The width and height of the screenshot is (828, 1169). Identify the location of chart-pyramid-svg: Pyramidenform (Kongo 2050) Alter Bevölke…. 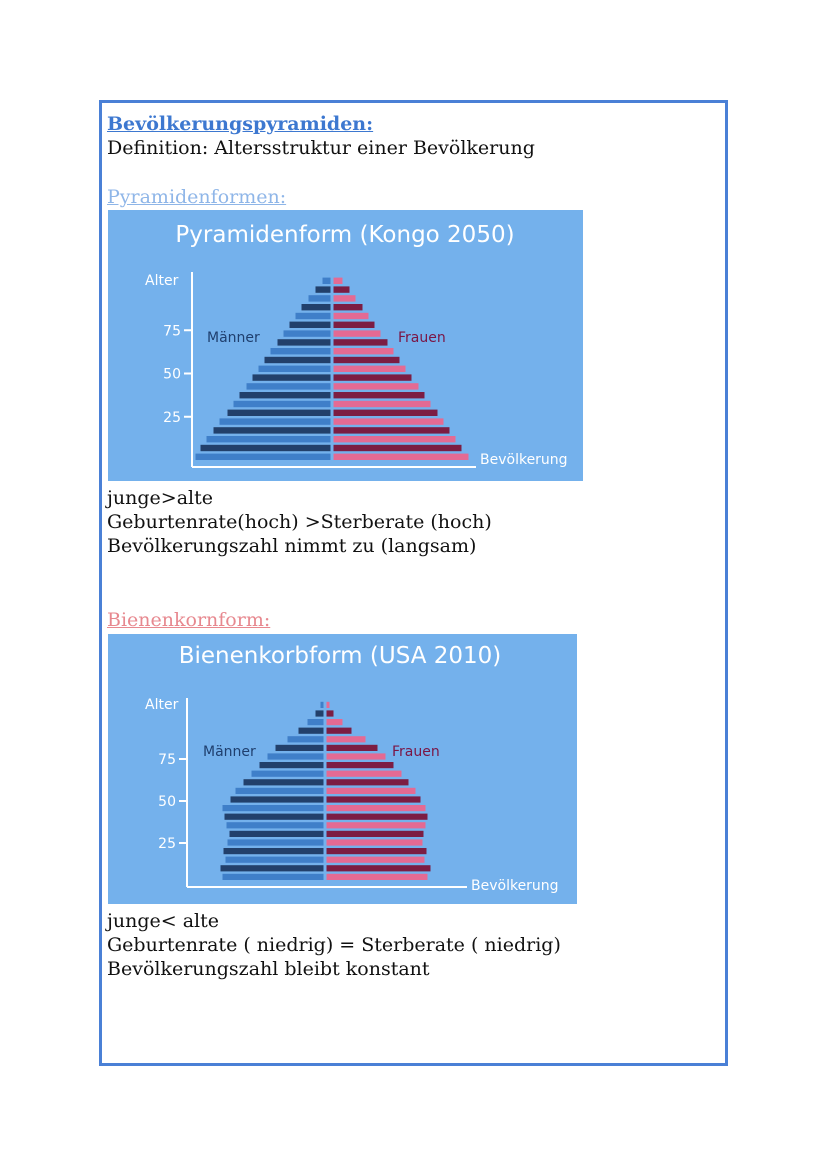
(345, 345).